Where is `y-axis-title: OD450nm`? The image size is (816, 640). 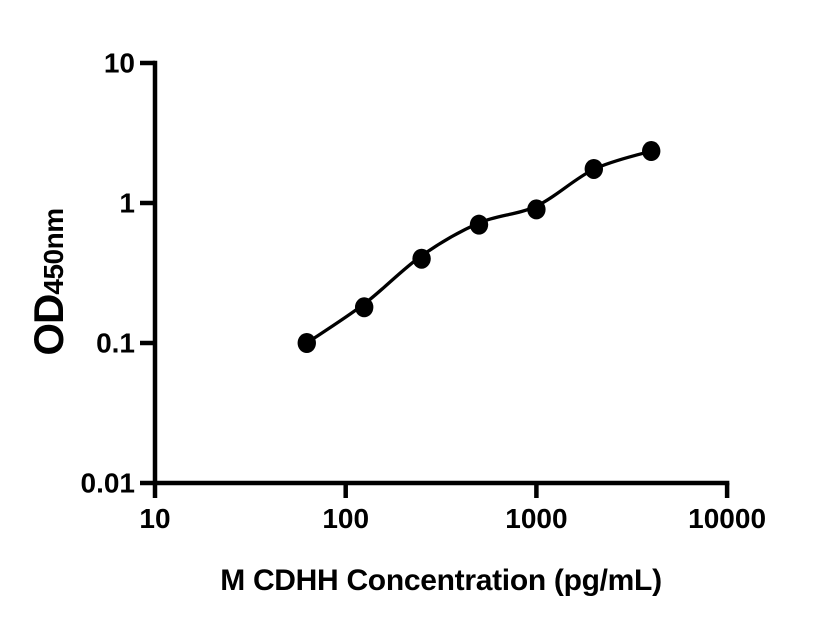
y-axis-title: OD450nm is located at coordinates (49, 281).